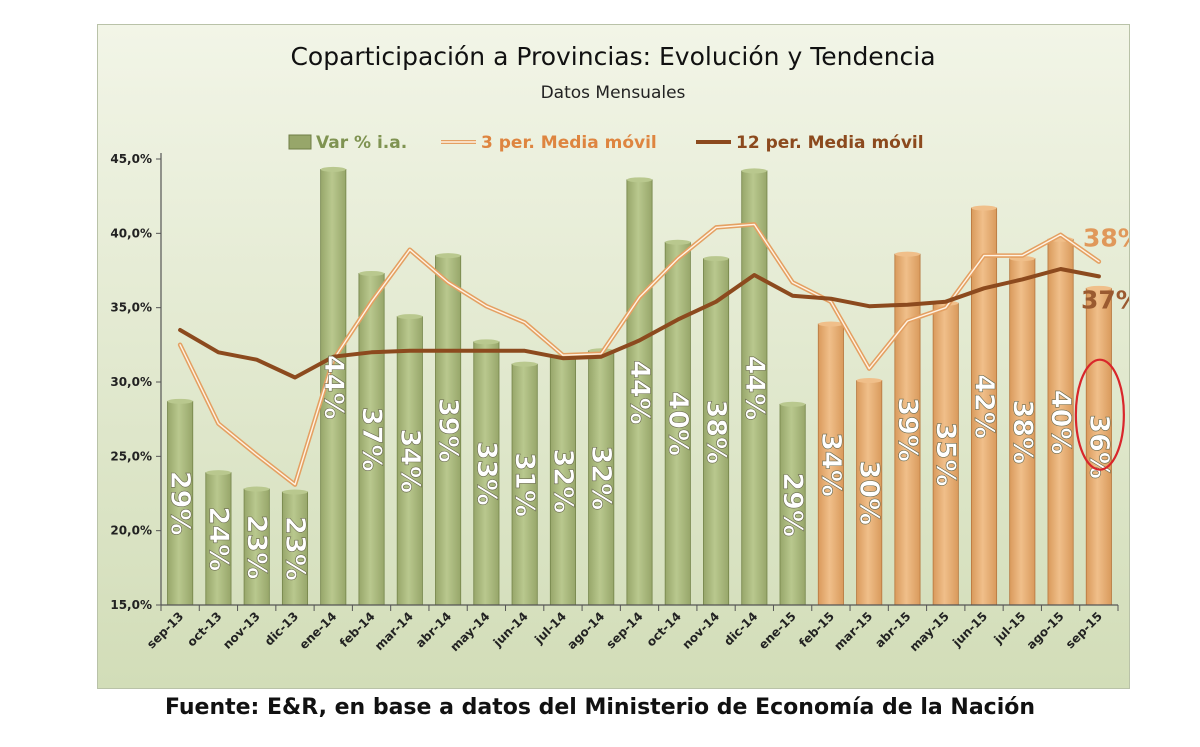 The width and height of the screenshot is (1200, 747). What do you see at coordinates (131, 159) in the screenshot?
I see `y-tick-label: 45,0%` at bounding box center [131, 159].